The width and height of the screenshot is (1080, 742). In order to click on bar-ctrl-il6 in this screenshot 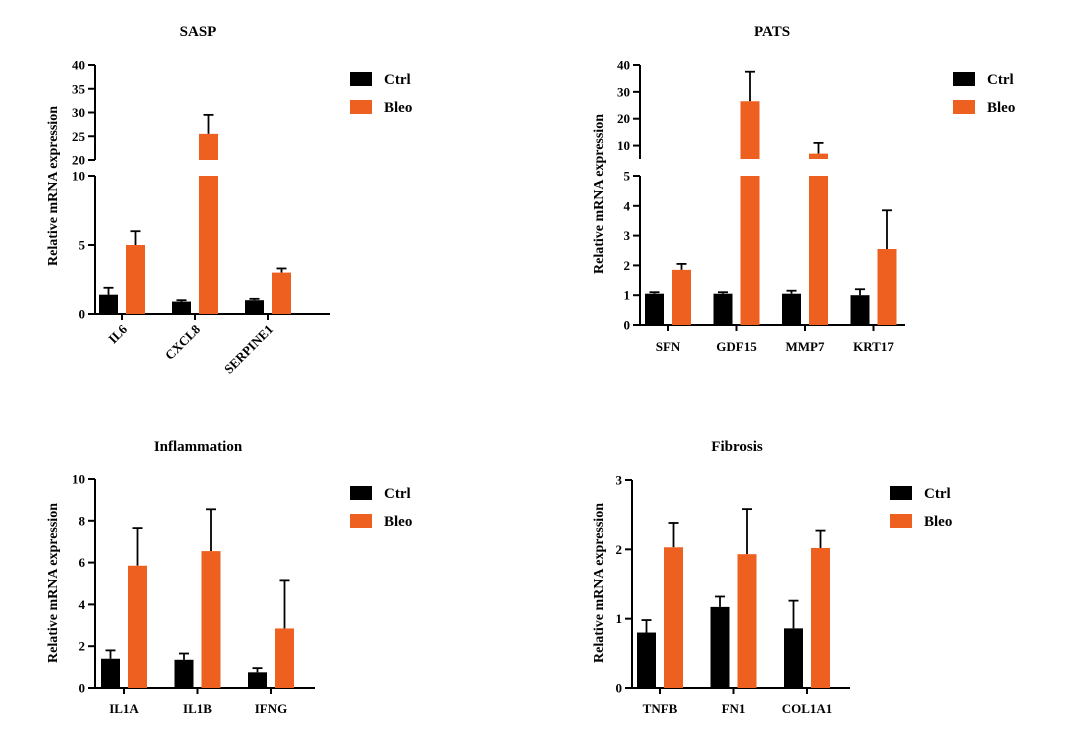, I will do `click(108, 304)`.